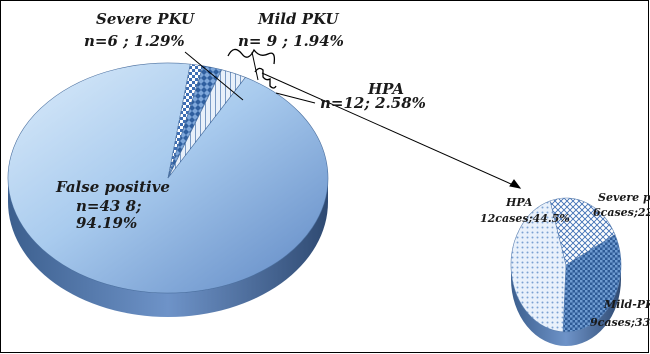 The height and width of the screenshot is (354, 650). I want to click on brace-mild, so click(265, 78).